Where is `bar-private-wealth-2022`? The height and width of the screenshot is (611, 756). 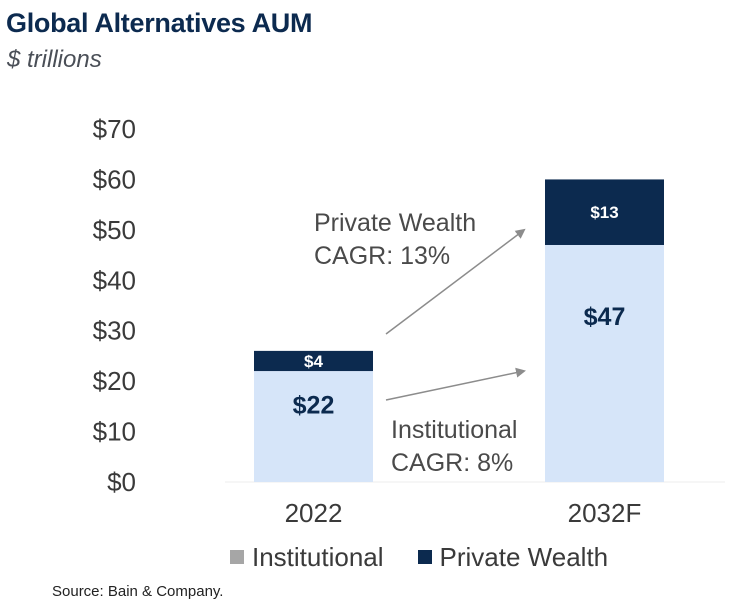
bar-private-wealth-2022 is located at coordinates (313, 361).